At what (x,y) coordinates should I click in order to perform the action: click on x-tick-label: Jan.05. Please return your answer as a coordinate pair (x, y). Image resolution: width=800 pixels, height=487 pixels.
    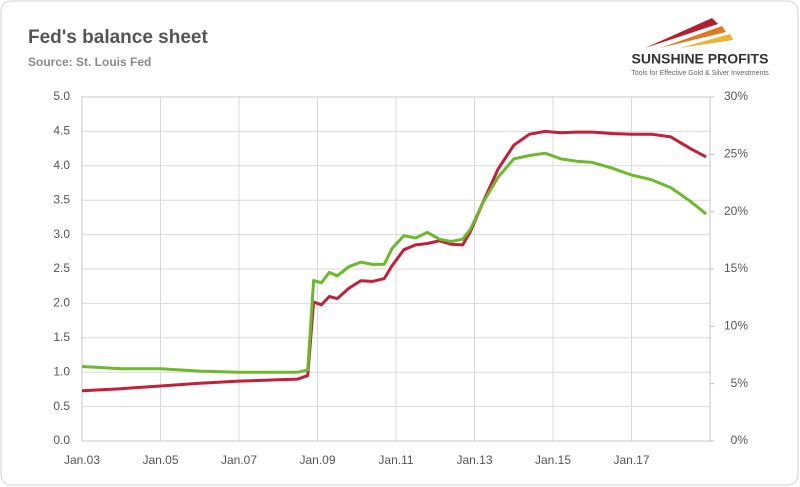
    Looking at the image, I should click on (160, 460).